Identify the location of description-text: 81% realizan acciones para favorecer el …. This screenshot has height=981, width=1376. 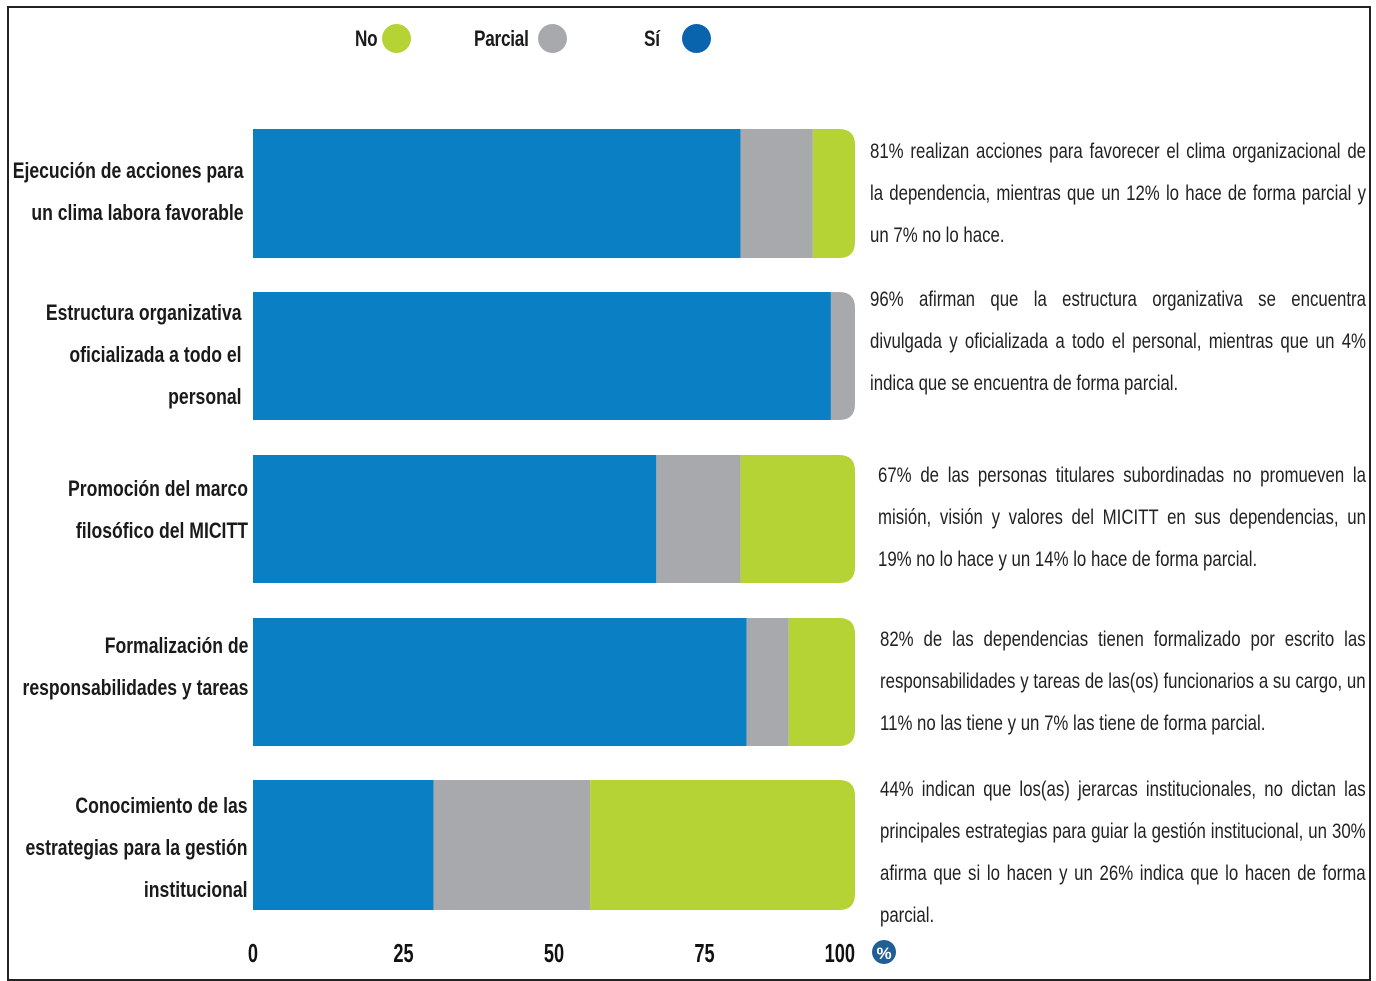
(1118, 193).